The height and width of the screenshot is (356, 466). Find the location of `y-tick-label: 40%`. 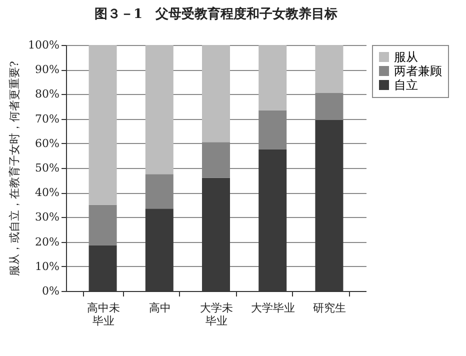

y-tick-label: 40% is located at coordinates (47, 193).